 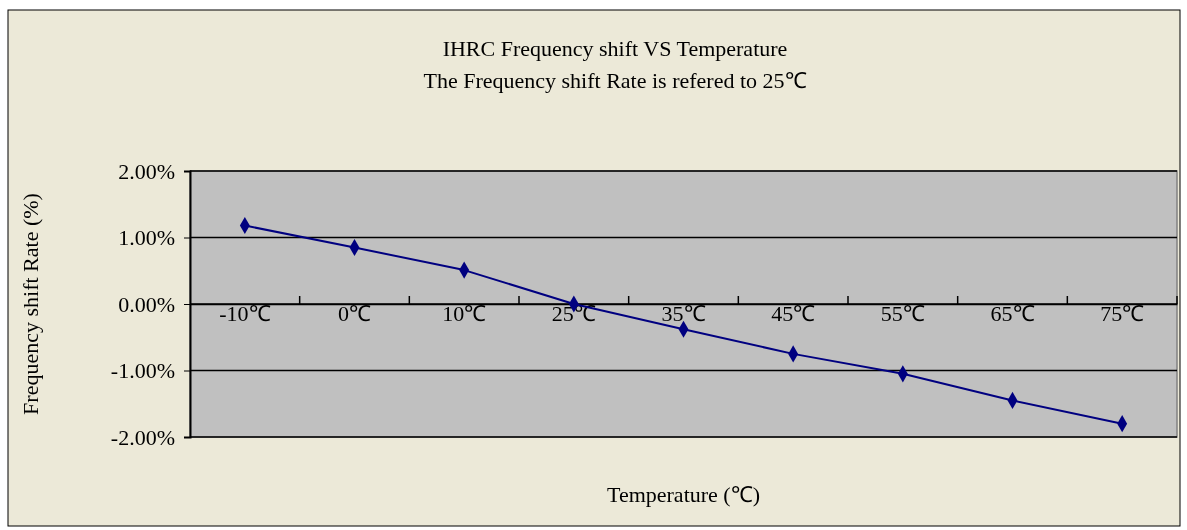 I want to click on x-tick-label: 65℃, so click(x=1012, y=313).